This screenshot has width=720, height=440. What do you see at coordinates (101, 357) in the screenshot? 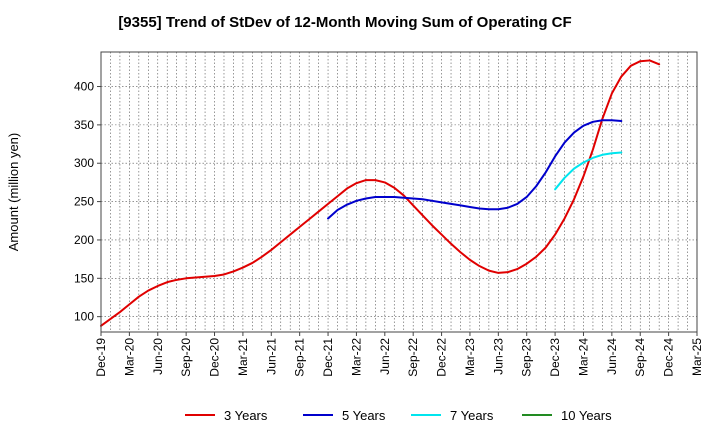
I see `x-tick-label: Dec-19` at bounding box center [101, 357].